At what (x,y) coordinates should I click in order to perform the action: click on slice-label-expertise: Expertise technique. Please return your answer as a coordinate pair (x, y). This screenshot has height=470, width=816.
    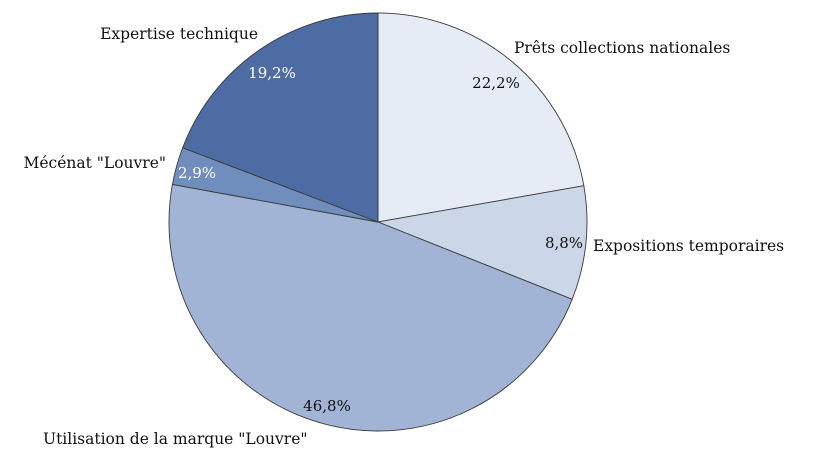
    Looking at the image, I should click on (179, 34).